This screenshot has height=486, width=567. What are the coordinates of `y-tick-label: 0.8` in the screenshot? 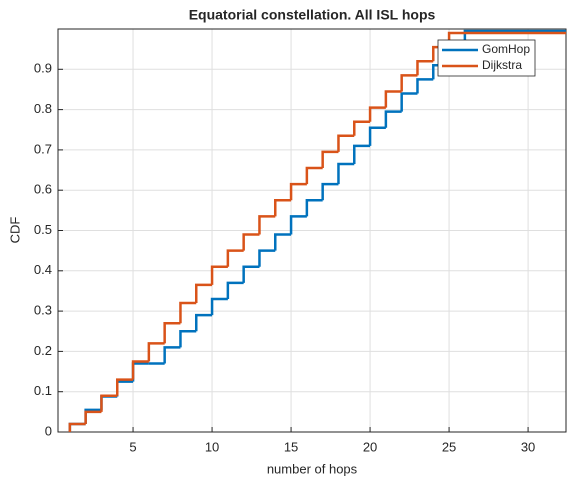 It's located at (43, 108).